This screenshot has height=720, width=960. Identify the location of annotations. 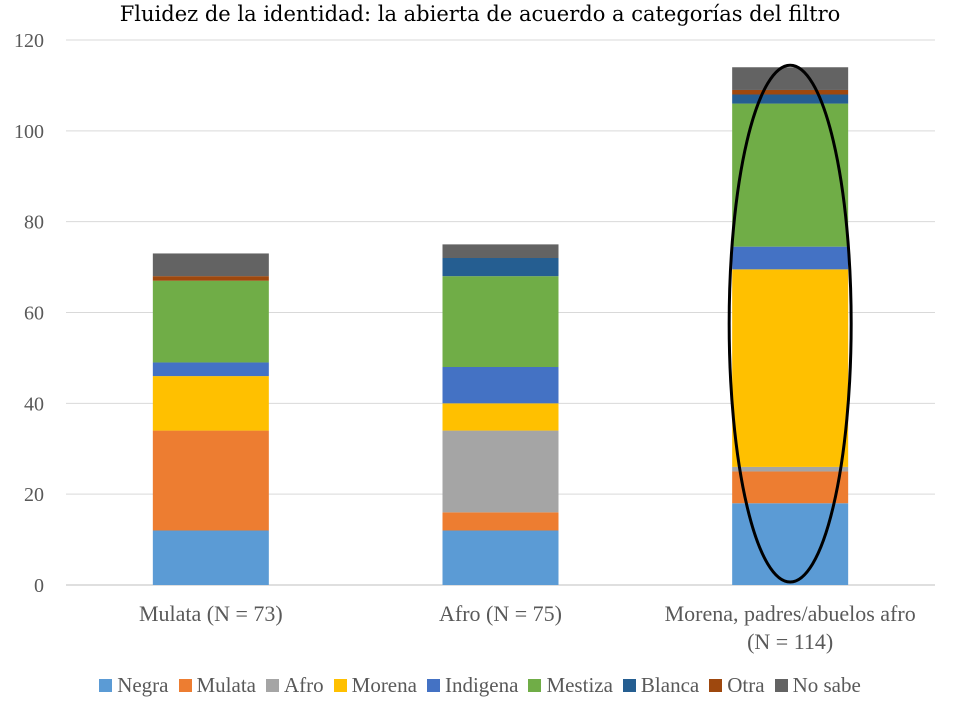
(790, 323).